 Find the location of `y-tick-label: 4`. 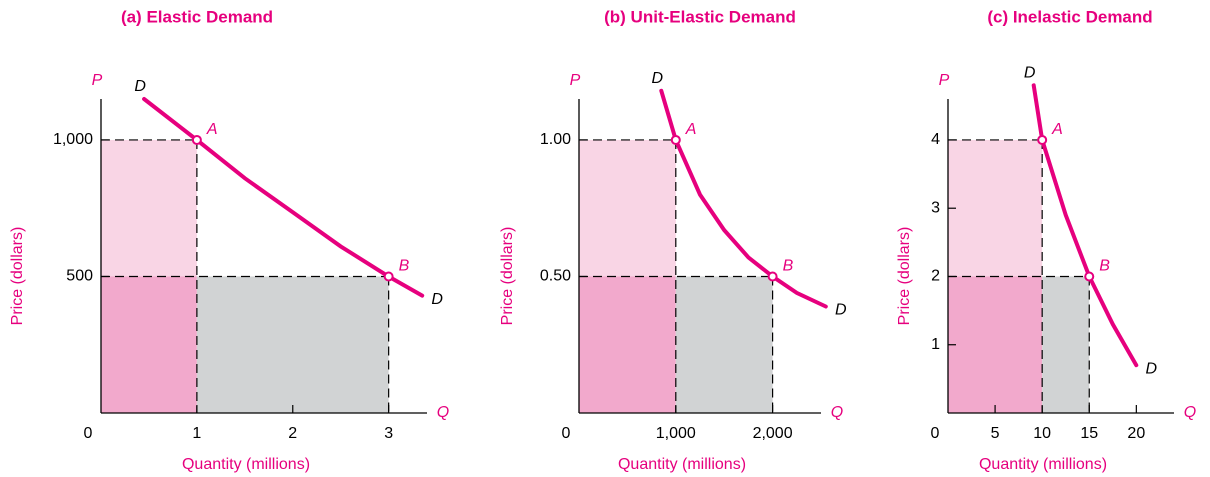

y-tick-label: 4 is located at coordinates (935, 139).